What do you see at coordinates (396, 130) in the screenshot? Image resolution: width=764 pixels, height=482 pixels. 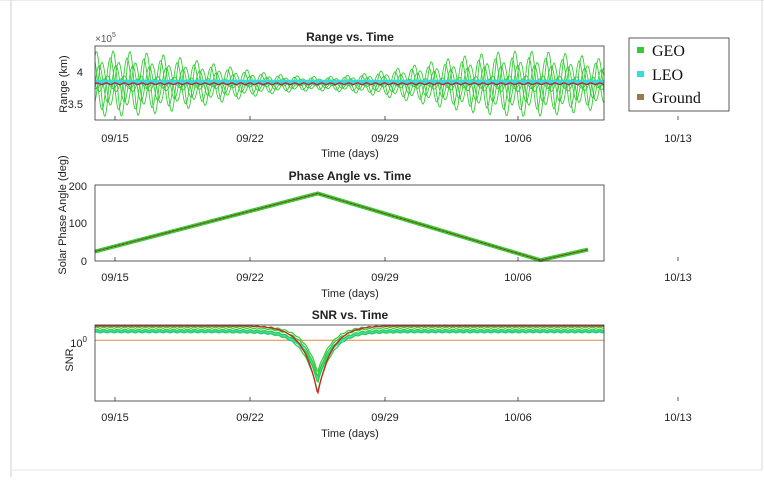 I see `range-xticks: 09/15 09/22 09/29 10/06 10/13` at bounding box center [396, 130].